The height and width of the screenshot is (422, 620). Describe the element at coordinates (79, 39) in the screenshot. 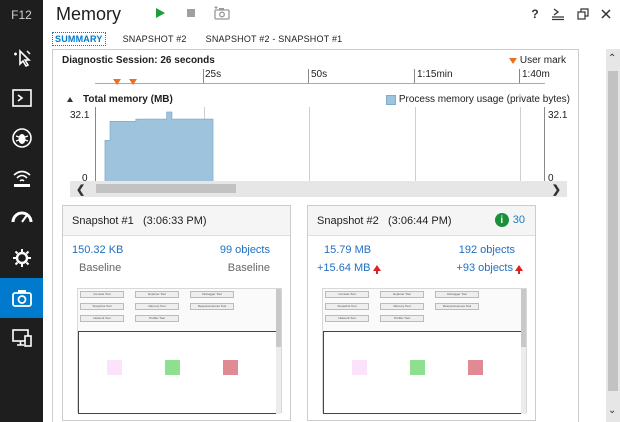

I see `tab-summary: SUMMARY` at that location.